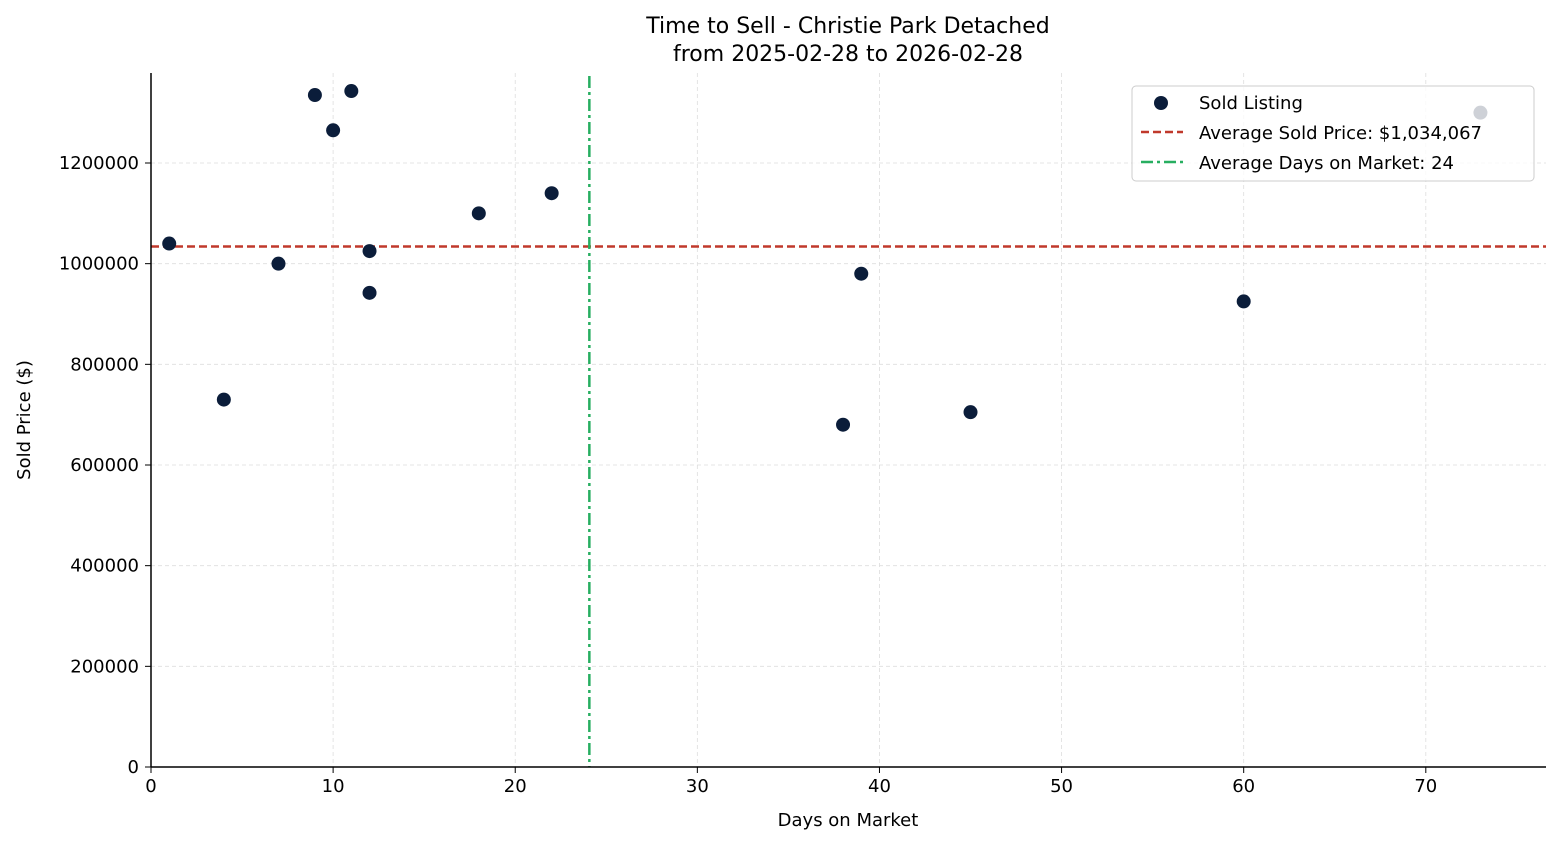 The image size is (1560, 849). Describe the element at coordinates (104, 465) in the screenshot. I see `y-tick-label: 600000` at that location.